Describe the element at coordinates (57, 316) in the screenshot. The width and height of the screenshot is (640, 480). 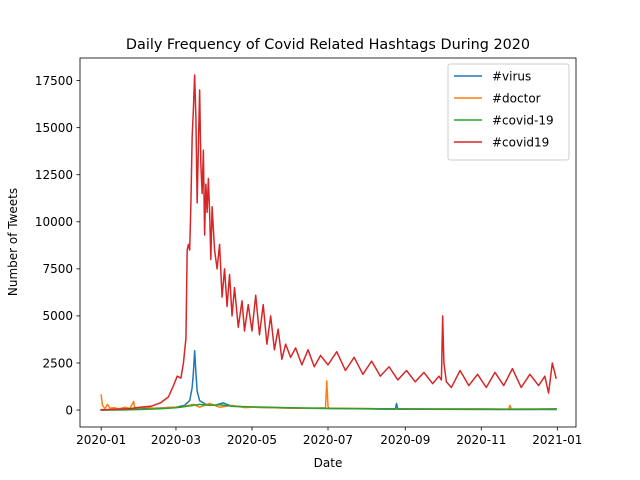
I see `y-tick-label: 5000` at that location.